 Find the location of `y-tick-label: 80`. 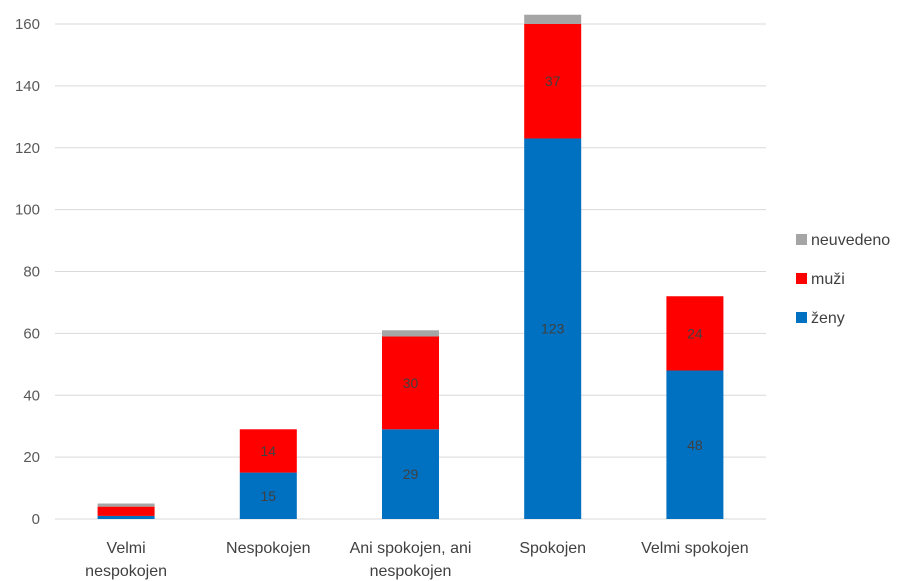

y-tick-label: 80 is located at coordinates (31, 272).